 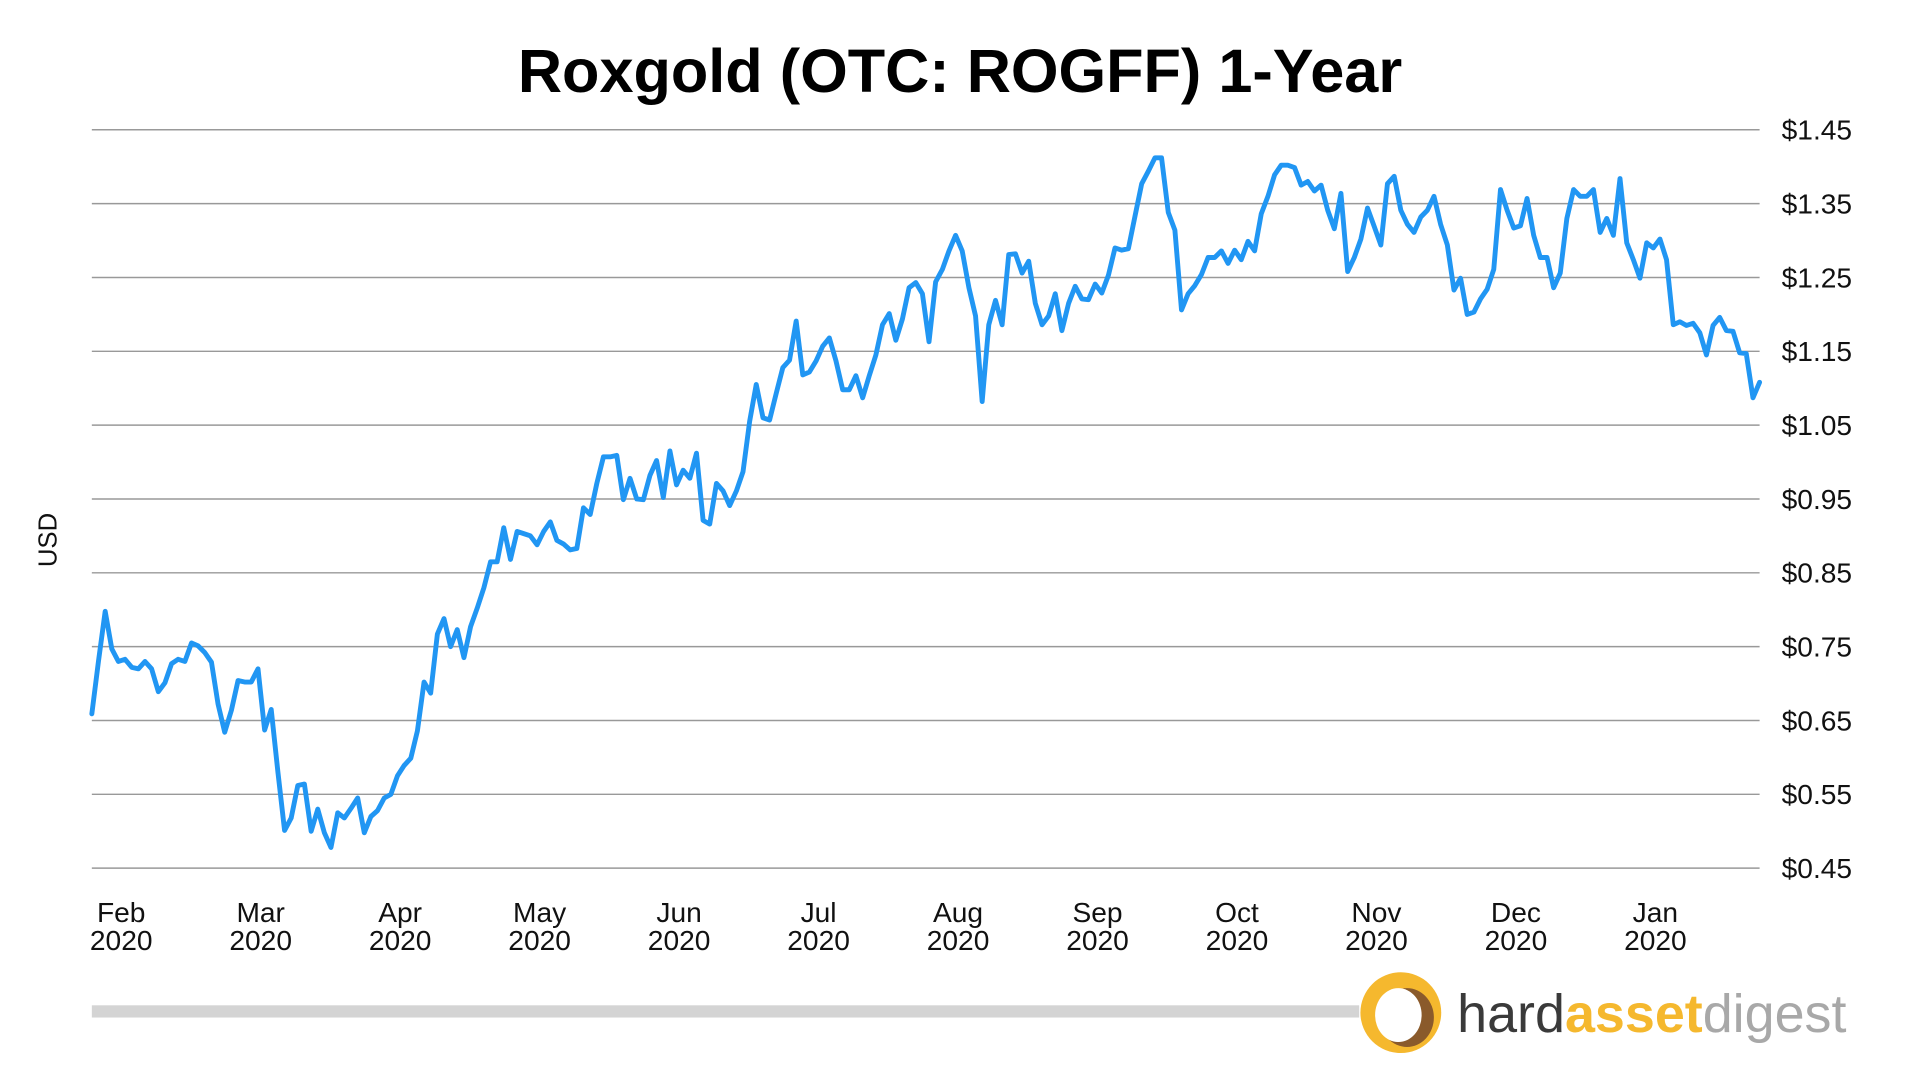 I want to click on chart-title: Roxgold (OTC: ROGFF) 1-Year, so click(x=960, y=71).